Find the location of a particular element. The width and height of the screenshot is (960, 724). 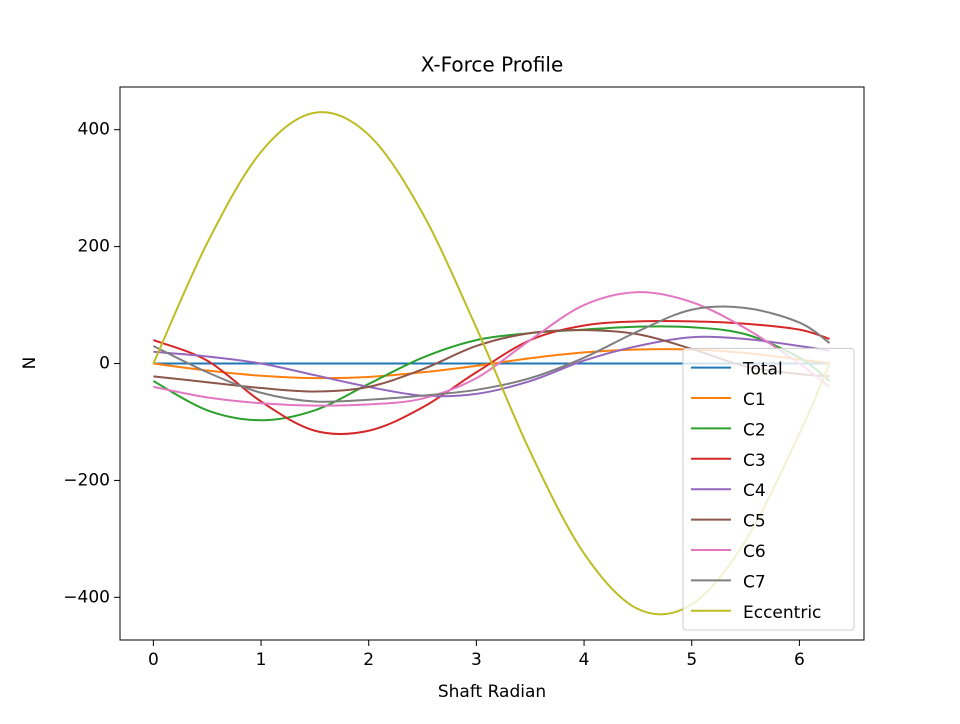

x-tick-label: 5 is located at coordinates (691, 660).